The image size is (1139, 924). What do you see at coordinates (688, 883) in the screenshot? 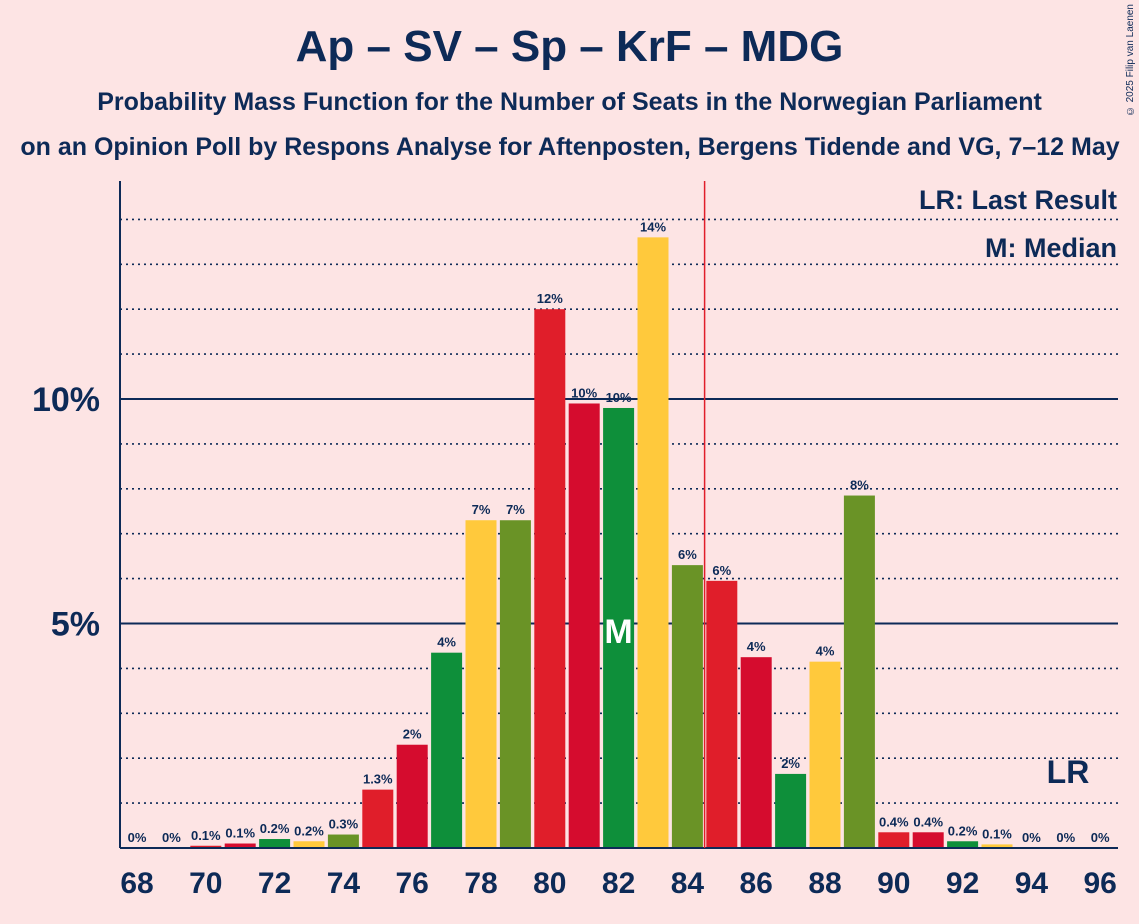
I see `x-tick-84: 84` at bounding box center [688, 883].